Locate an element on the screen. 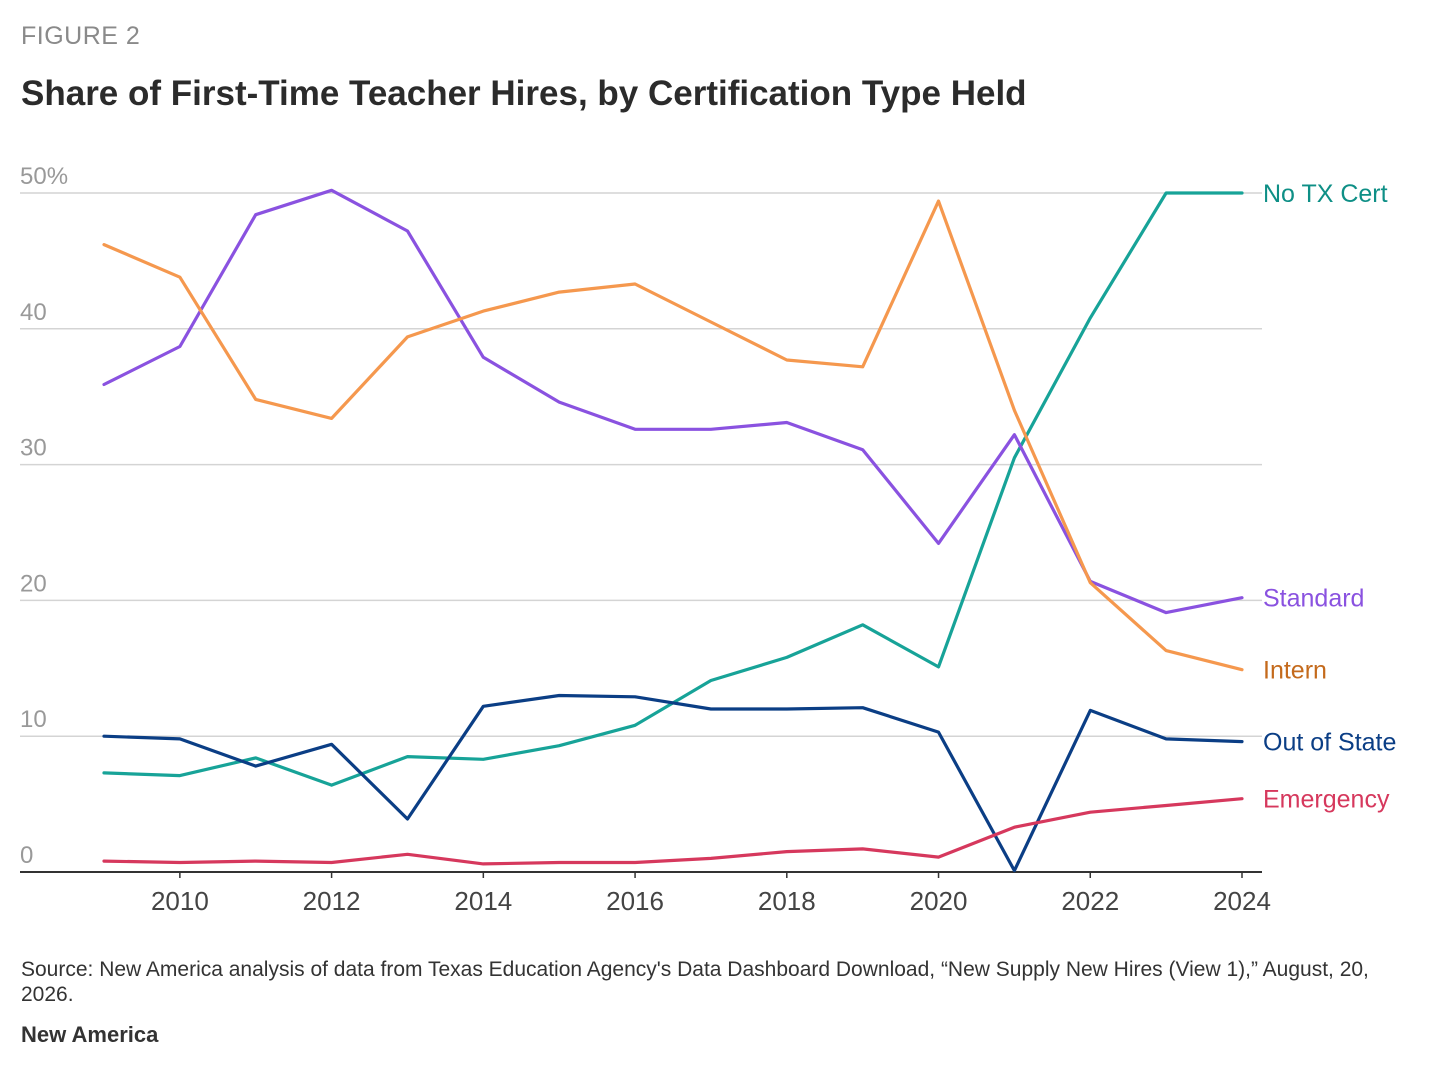 The height and width of the screenshot is (1070, 1440). series-line-out-of-state is located at coordinates (673, 783).